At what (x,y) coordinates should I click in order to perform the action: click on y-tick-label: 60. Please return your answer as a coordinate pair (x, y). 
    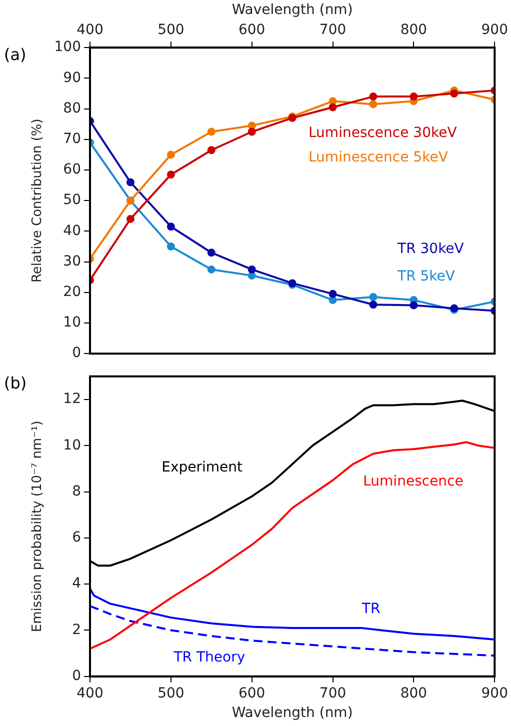
    Looking at the image, I should click on (72, 170).